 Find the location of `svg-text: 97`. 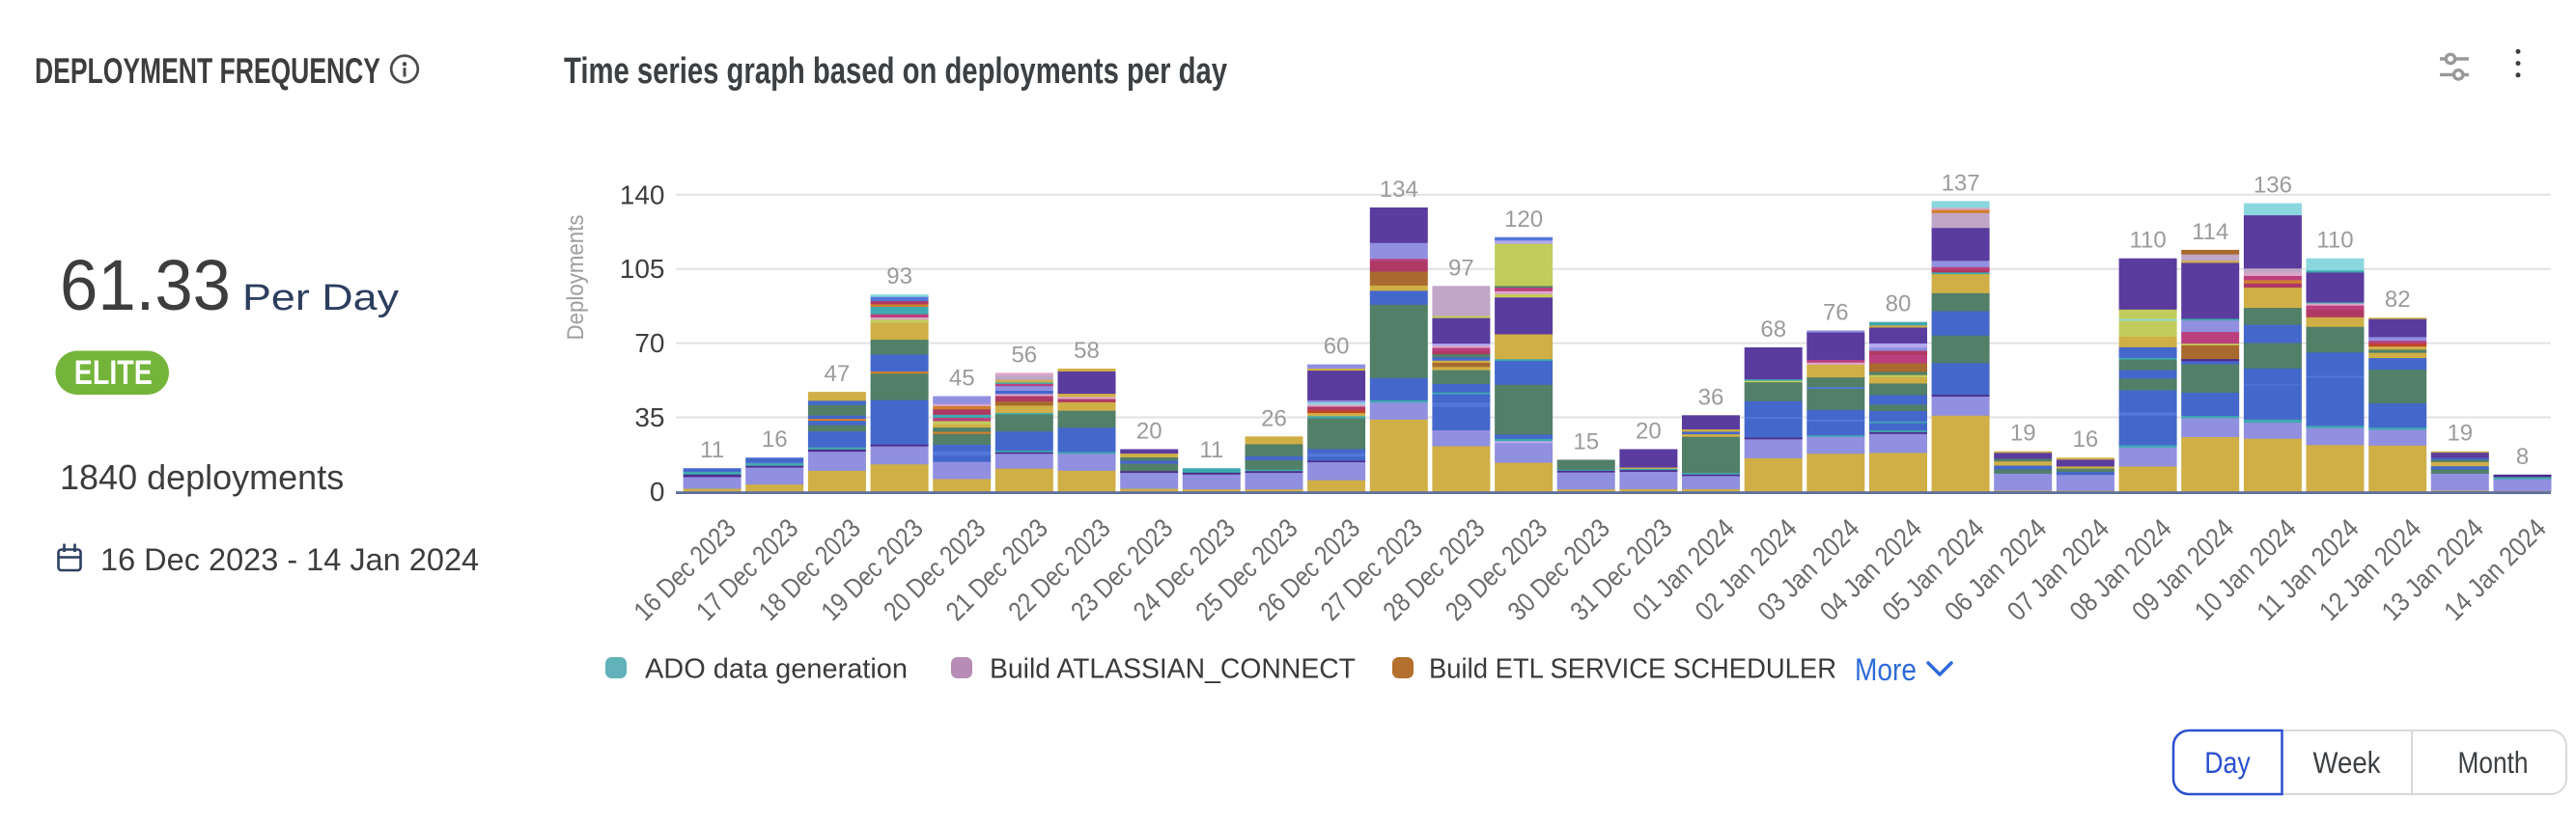

svg-text: 97 is located at coordinates (1461, 268).